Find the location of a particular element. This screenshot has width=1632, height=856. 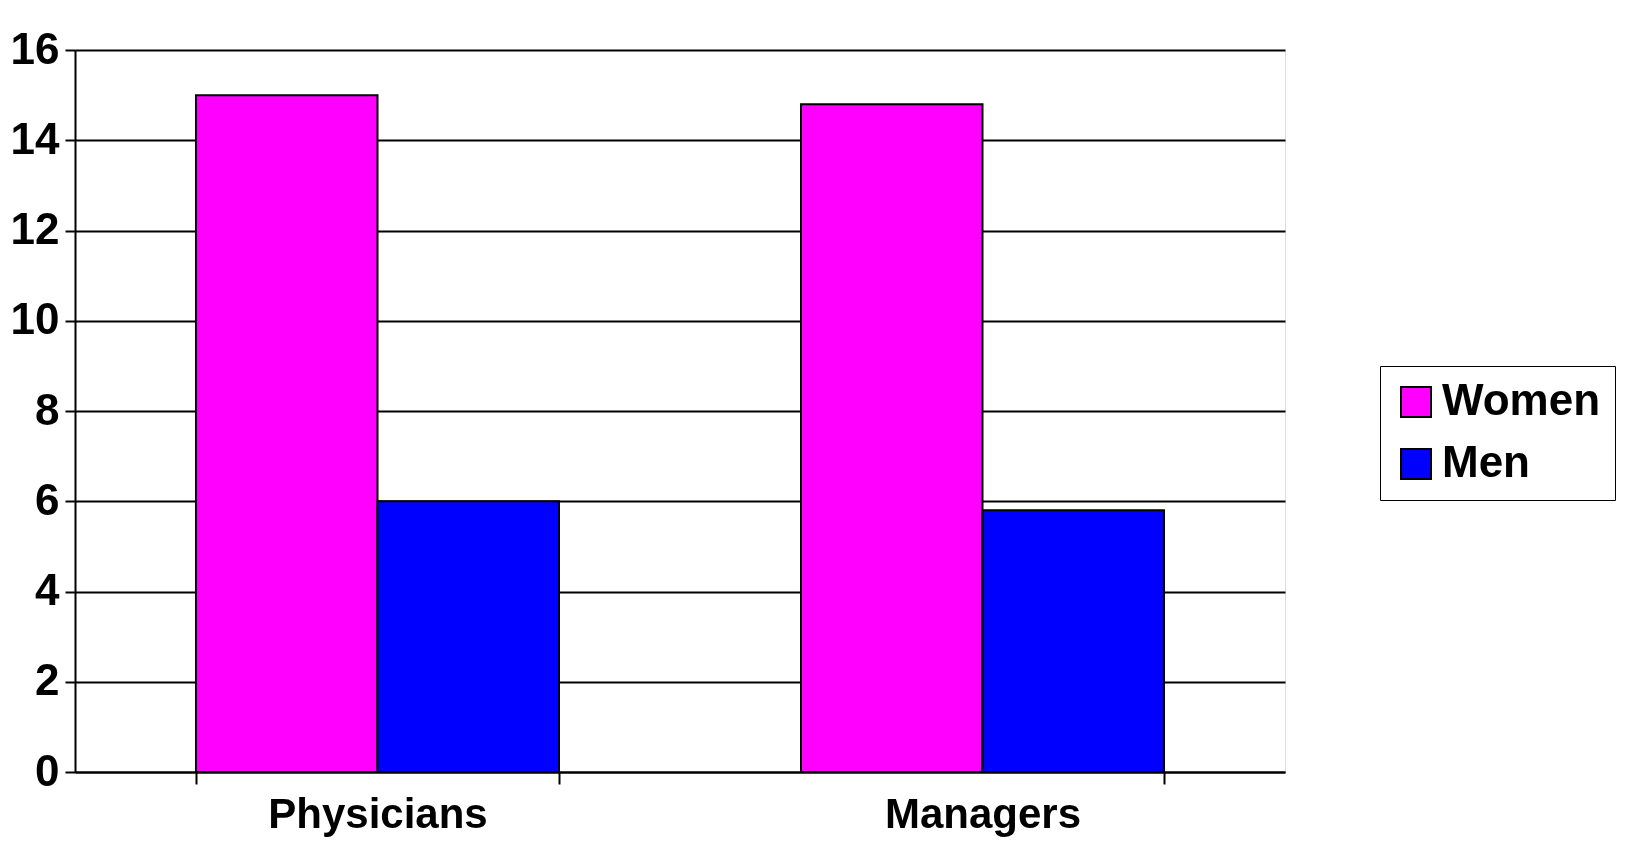

y-tick-label: 14 is located at coordinates (35, 138).